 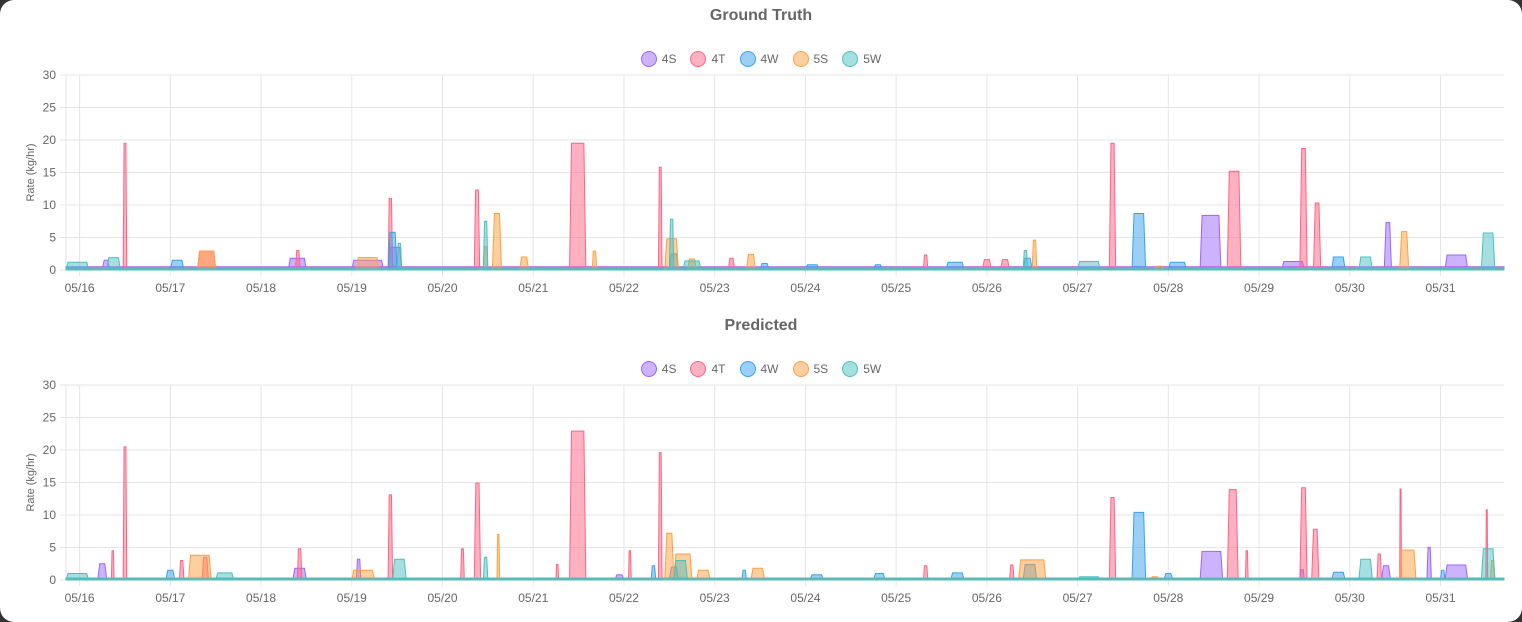 What do you see at coordinates (805, 598) in the screenshot?
I see `x-tick-label: 05/24` at bounding box center [805, 598].